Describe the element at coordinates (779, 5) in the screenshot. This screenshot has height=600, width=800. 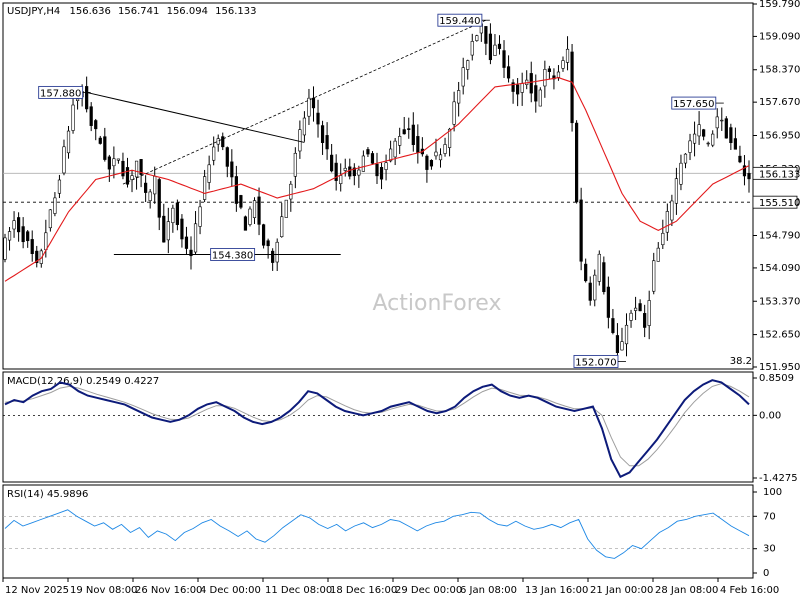
I see `price-y-tick-label: 159.790` at that location.